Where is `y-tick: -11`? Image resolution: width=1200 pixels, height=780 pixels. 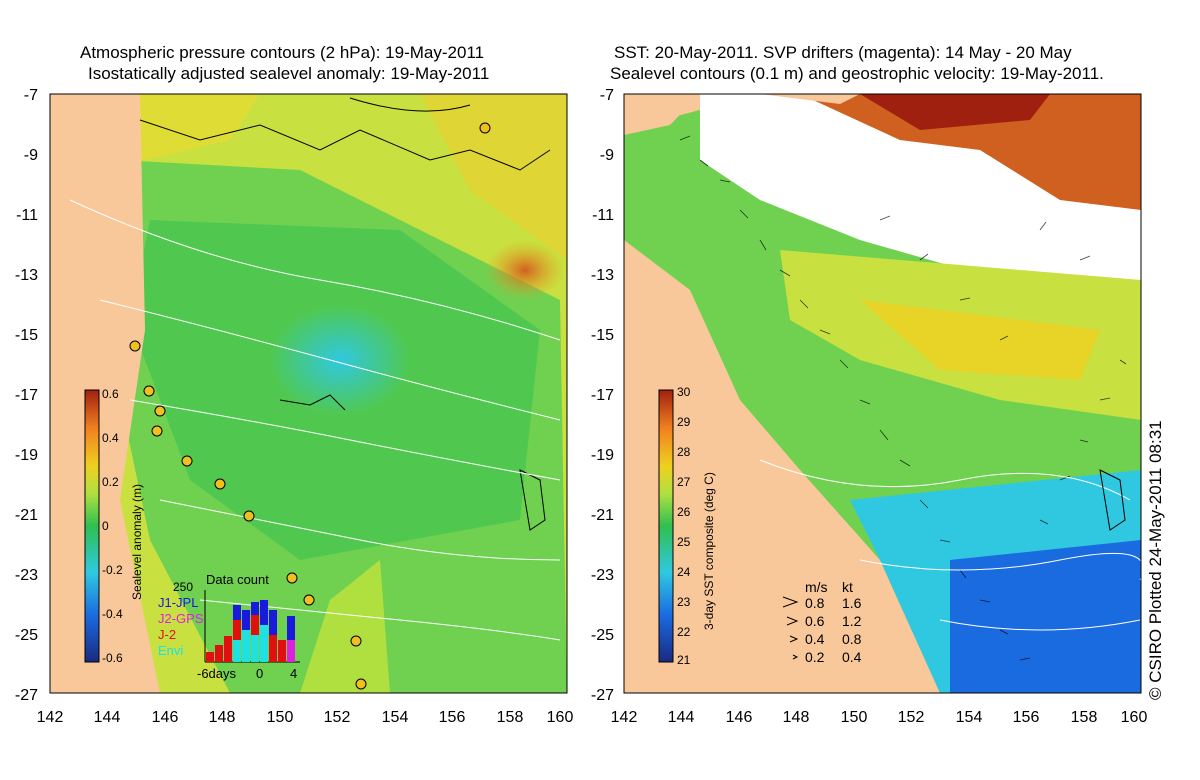 y-tick: -11 is located at coordinates (27, 215).